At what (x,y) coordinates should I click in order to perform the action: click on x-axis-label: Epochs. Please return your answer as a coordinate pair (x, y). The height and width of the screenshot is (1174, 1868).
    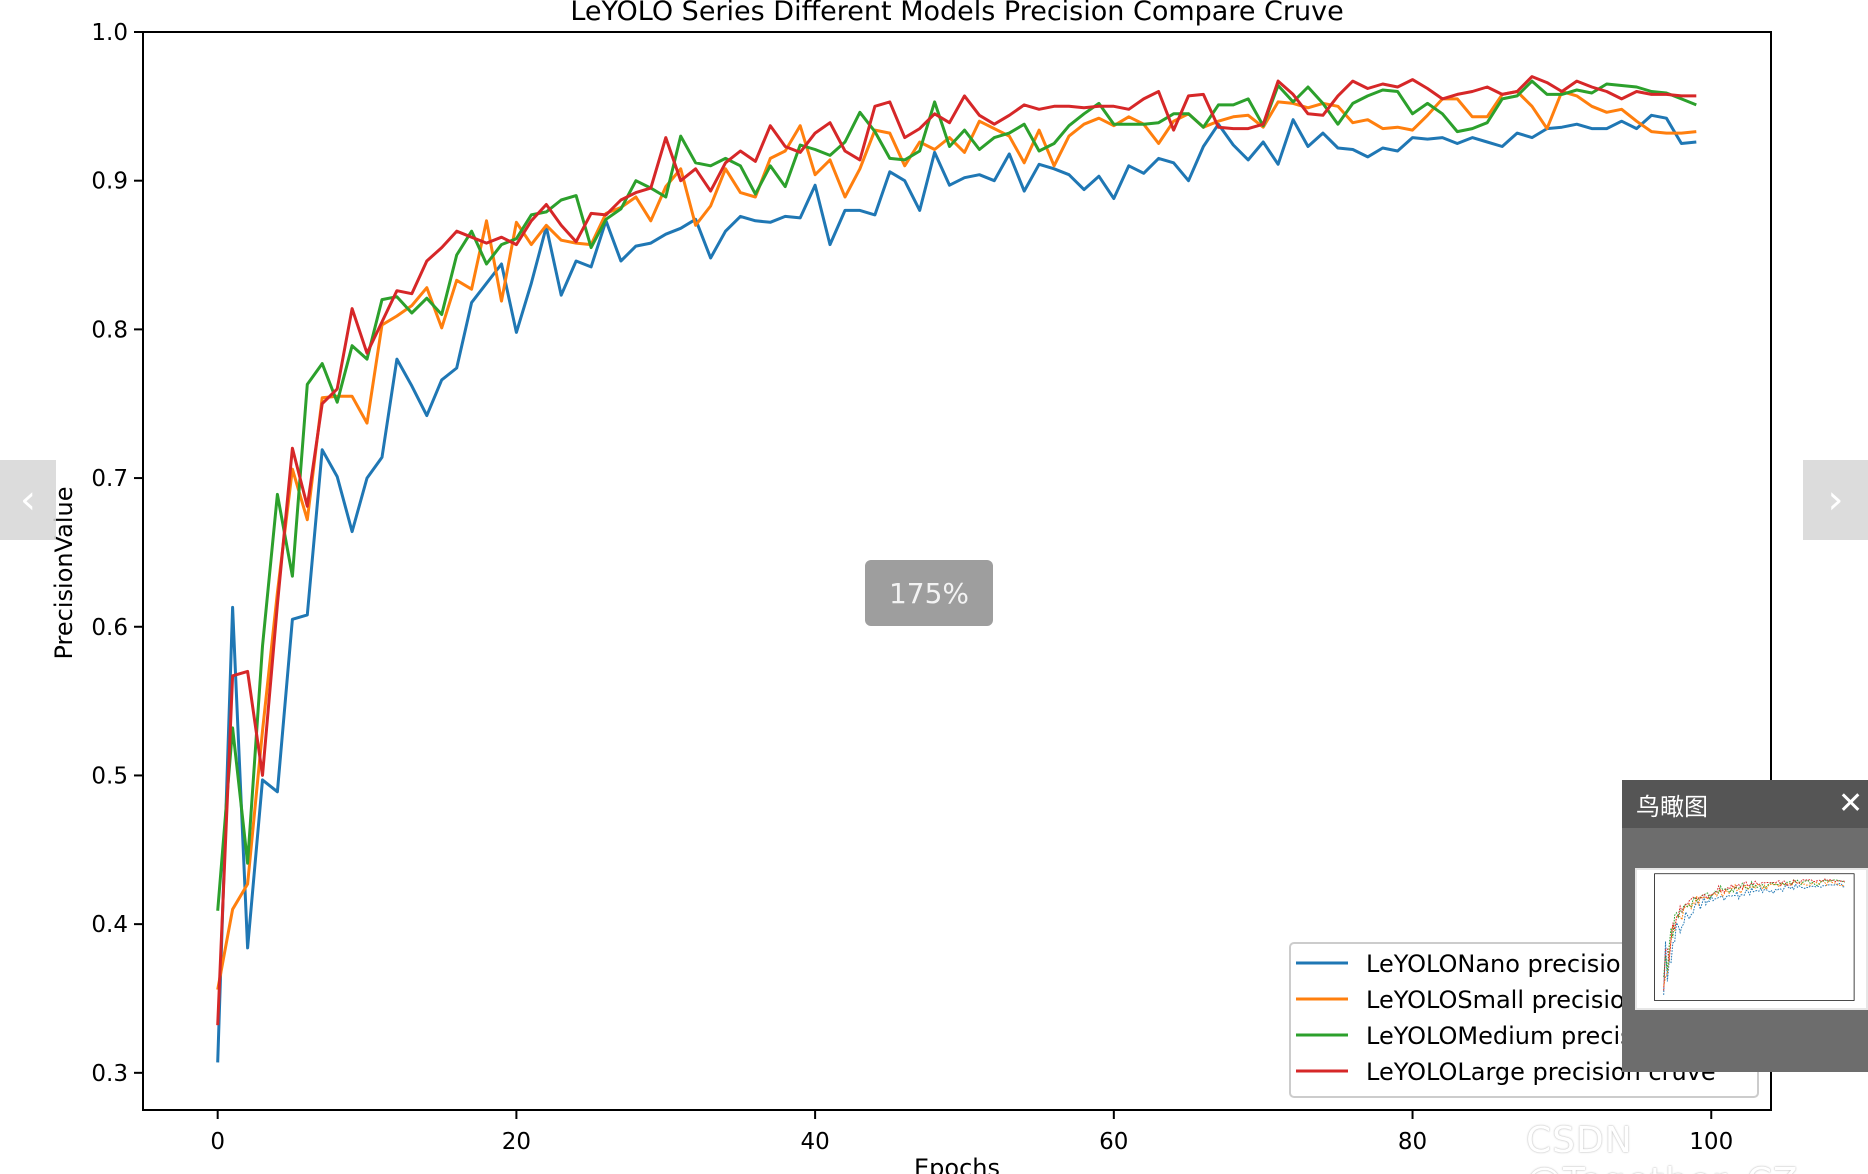
    Looking at the image, I should click on (957, 1164).